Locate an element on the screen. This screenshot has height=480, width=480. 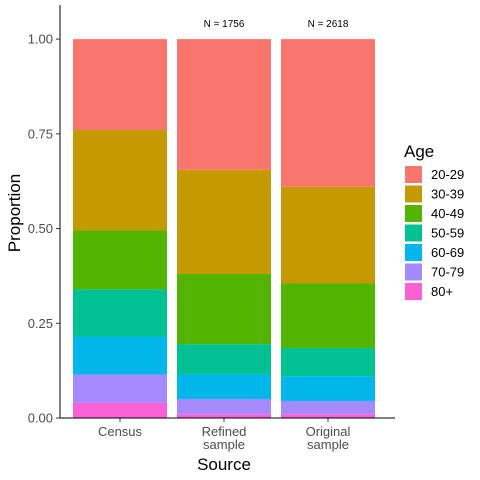
x-ticks: Census Refined sample Original sample is located at coordinates (224, 435).